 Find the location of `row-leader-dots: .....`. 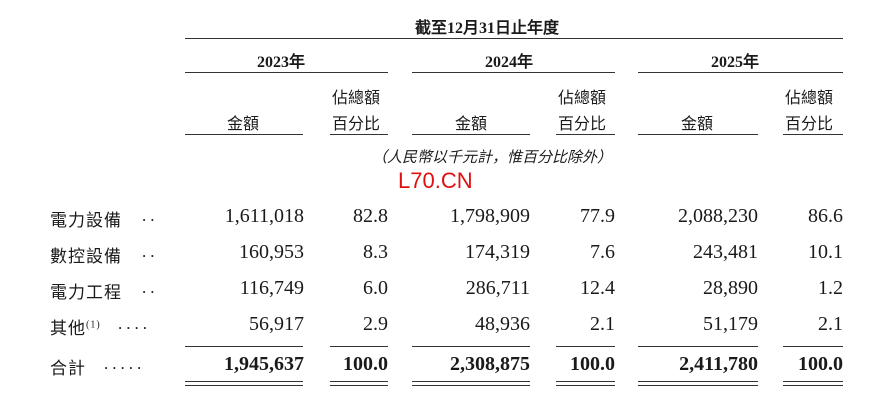

row-leader-dots: ..... is located at coordinates (125, 363).